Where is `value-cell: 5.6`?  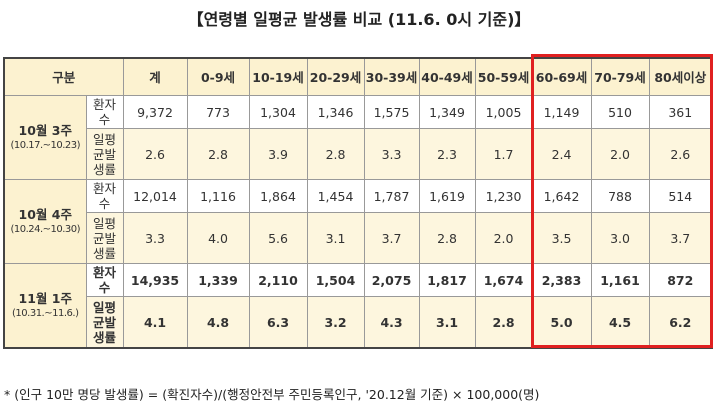 value-cell: 5.6 is located at coordinates (278, 238).